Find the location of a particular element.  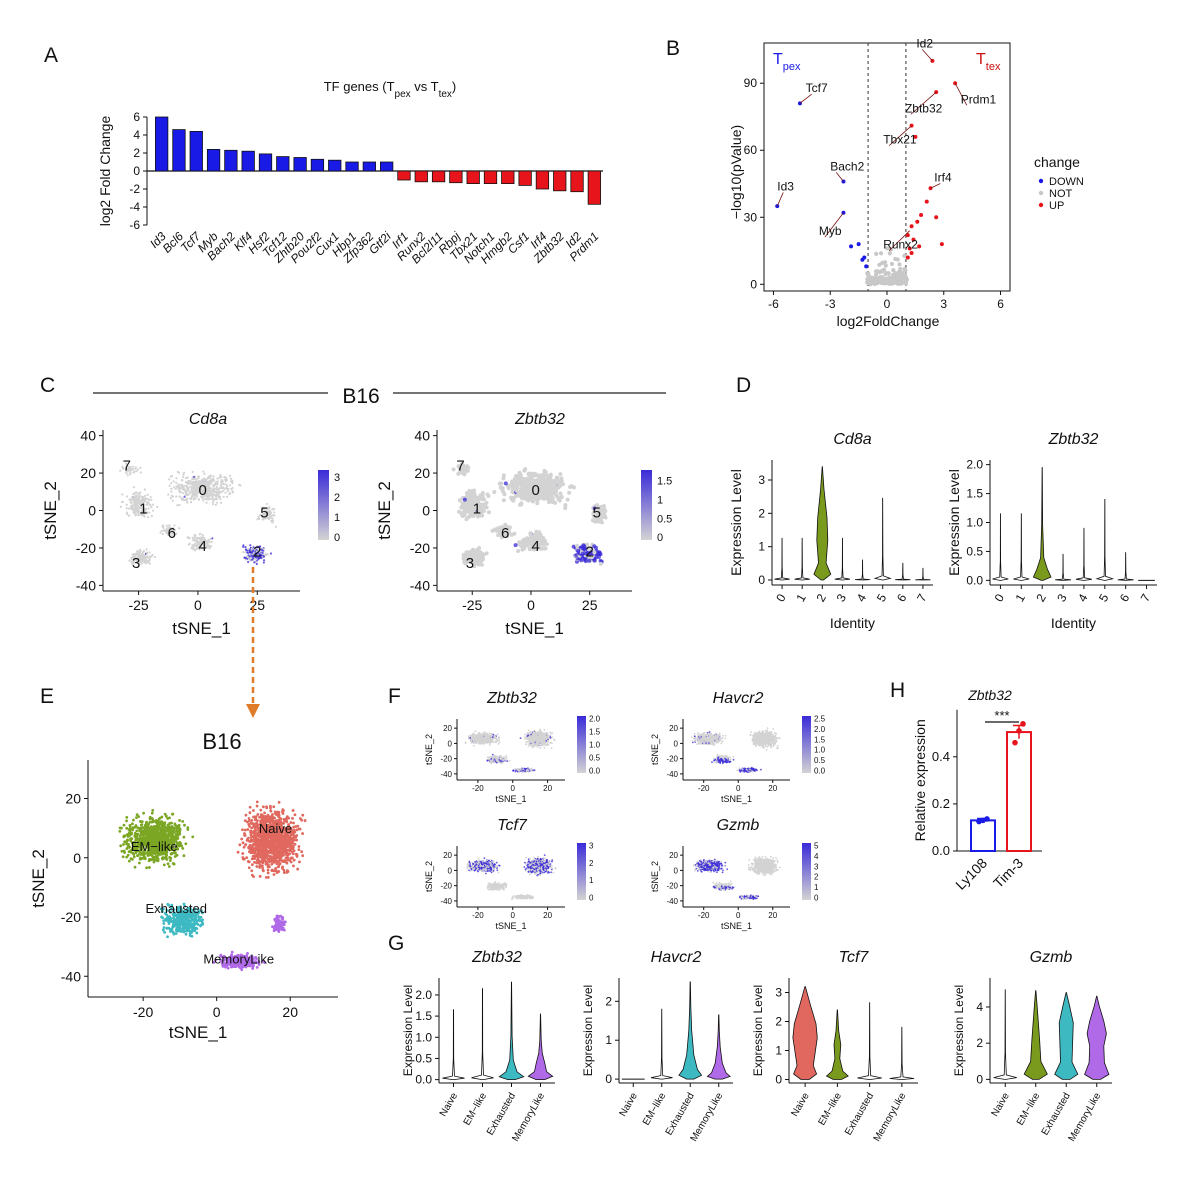

panel-c2-colorbar-label: 1 is located at coordinates (337, 518).